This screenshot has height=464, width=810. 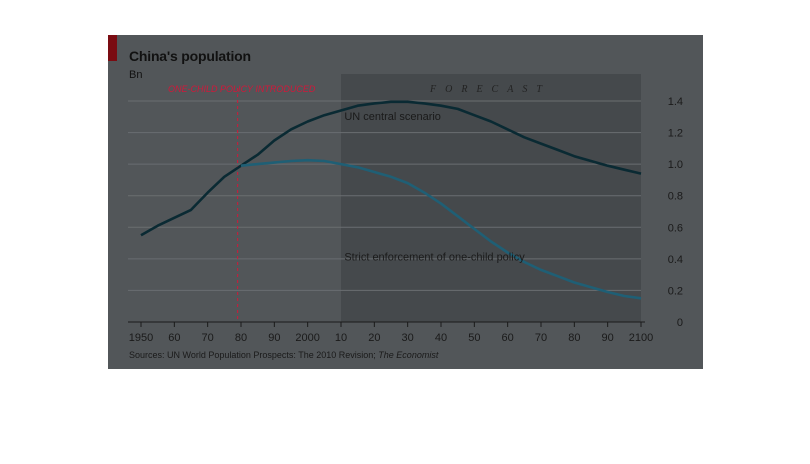 I want to click on y-tick-label: 0.8, so click(x=675, y=197).